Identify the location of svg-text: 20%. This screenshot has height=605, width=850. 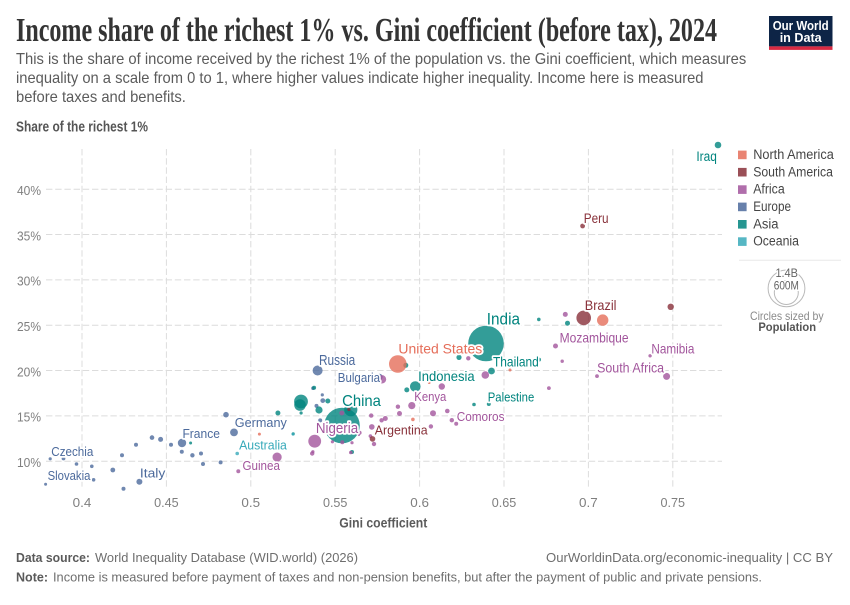
(29, 371).